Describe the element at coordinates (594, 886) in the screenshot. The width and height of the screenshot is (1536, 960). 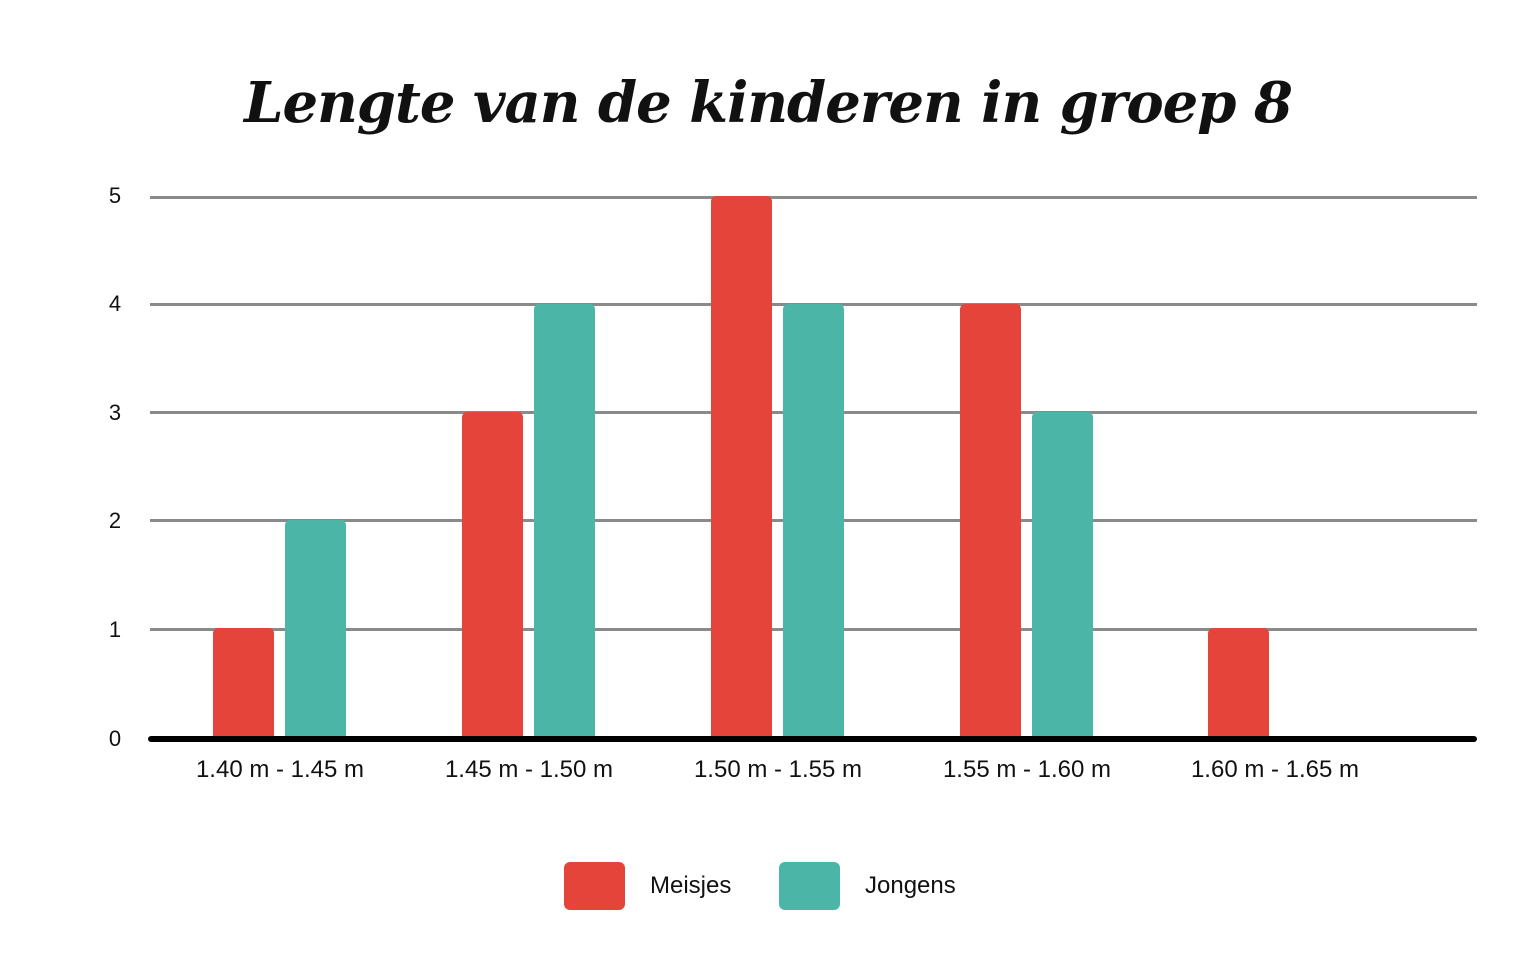
I see `legend-swatch-meisjes` at that location.